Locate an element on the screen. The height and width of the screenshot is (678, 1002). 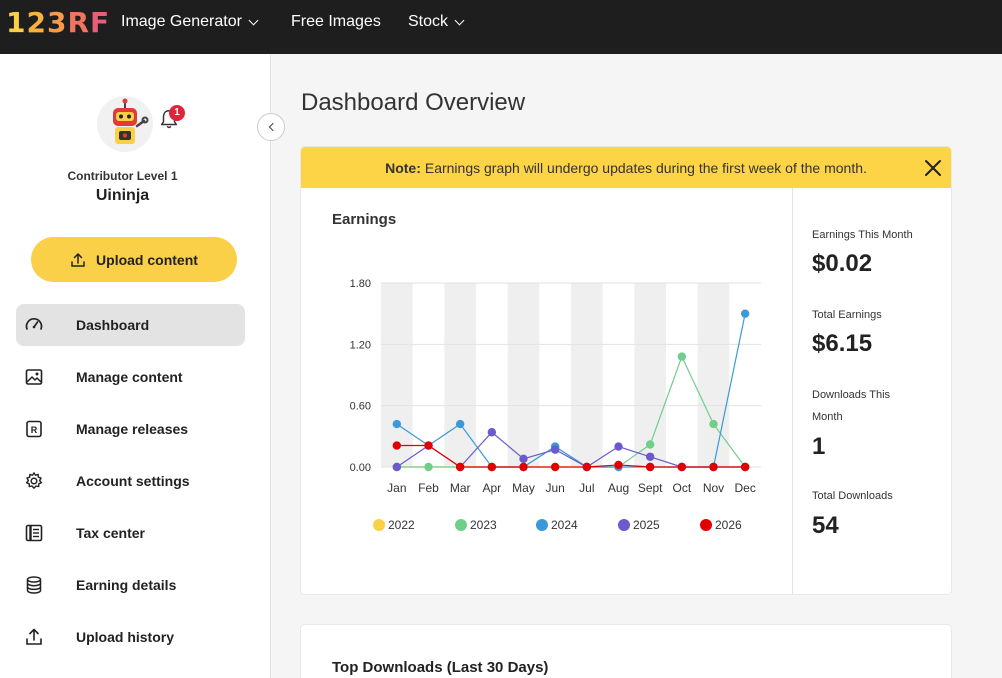
x-tick-label: Jan is located at coordinates (396, 488).